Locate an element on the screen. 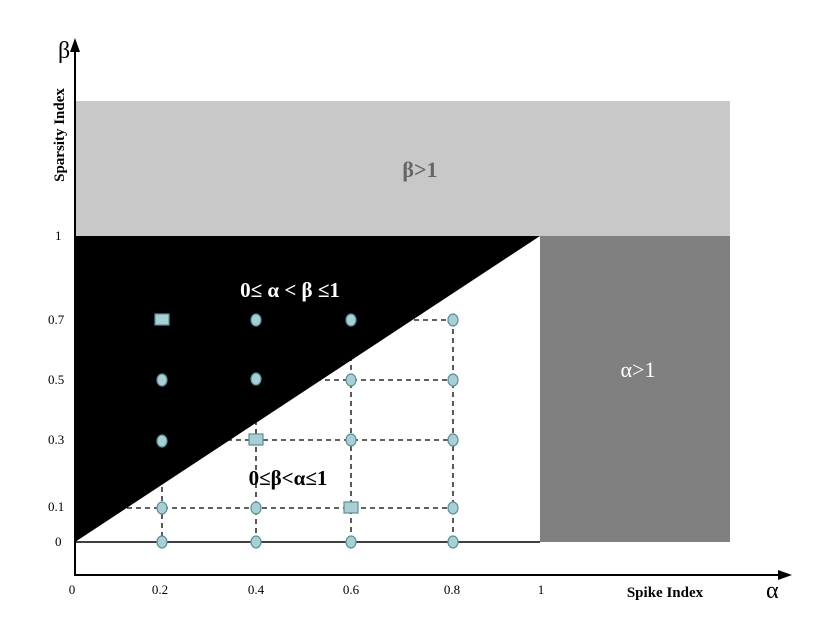 The image size is (830, 642). x-tick-label: 0.2 is located at coordinates (160, 589).